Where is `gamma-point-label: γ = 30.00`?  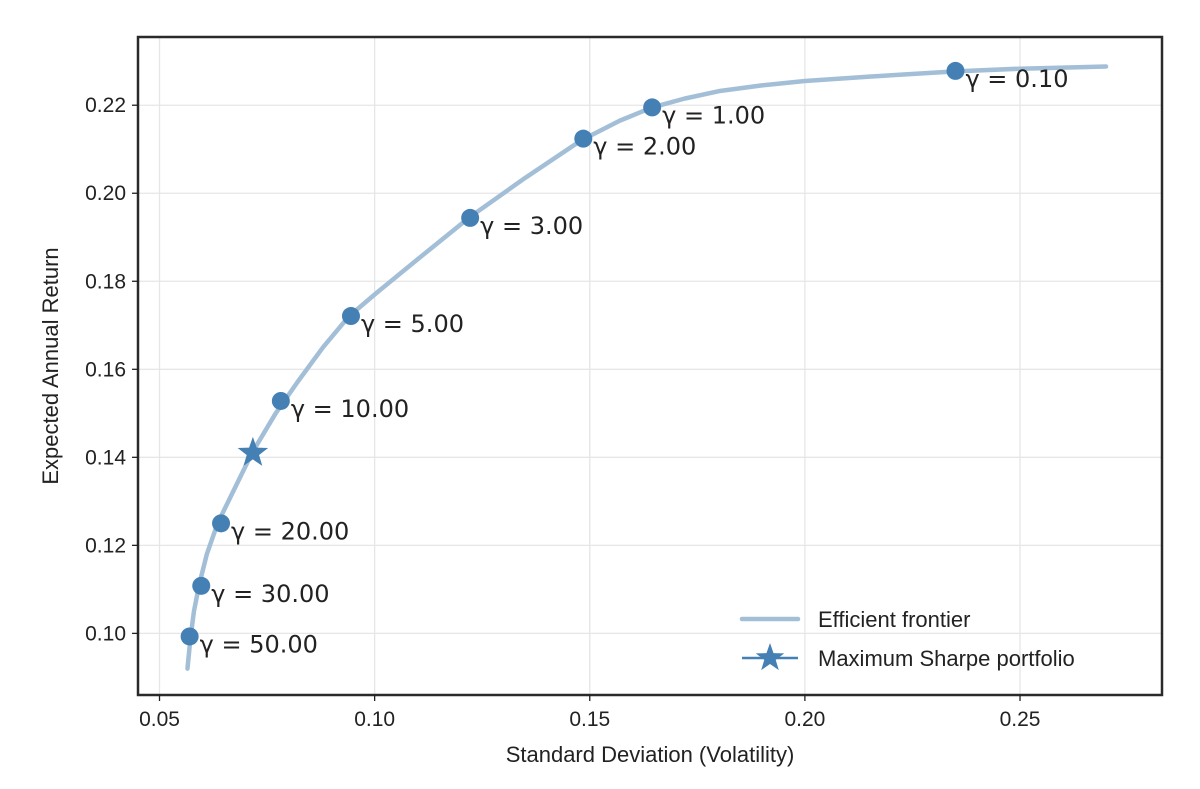 gamma-point-label: γ = 30.00 is located at coordinates (270, 594).